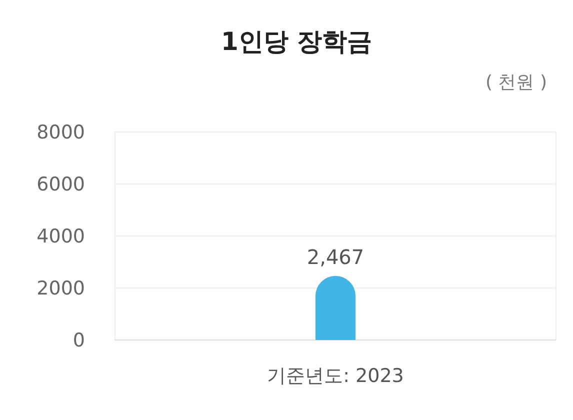 The image size is (573, 420). Describe the element at coordinates (296, 41) in the screenshot. I see `chart-title: 1인당 장학금` at that location.